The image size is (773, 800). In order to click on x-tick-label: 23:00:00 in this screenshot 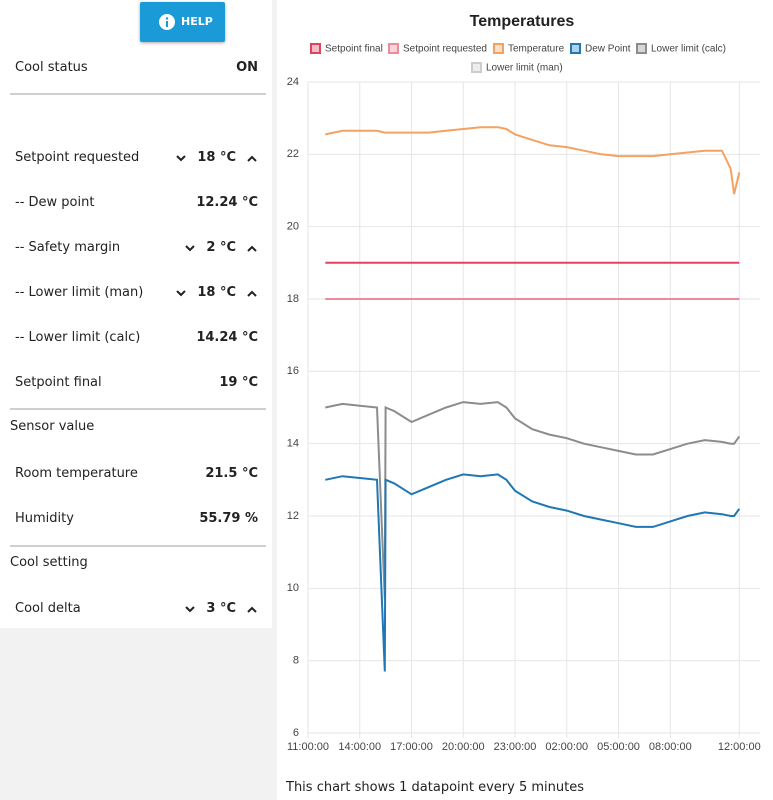, I will do `click(515, 747)`.